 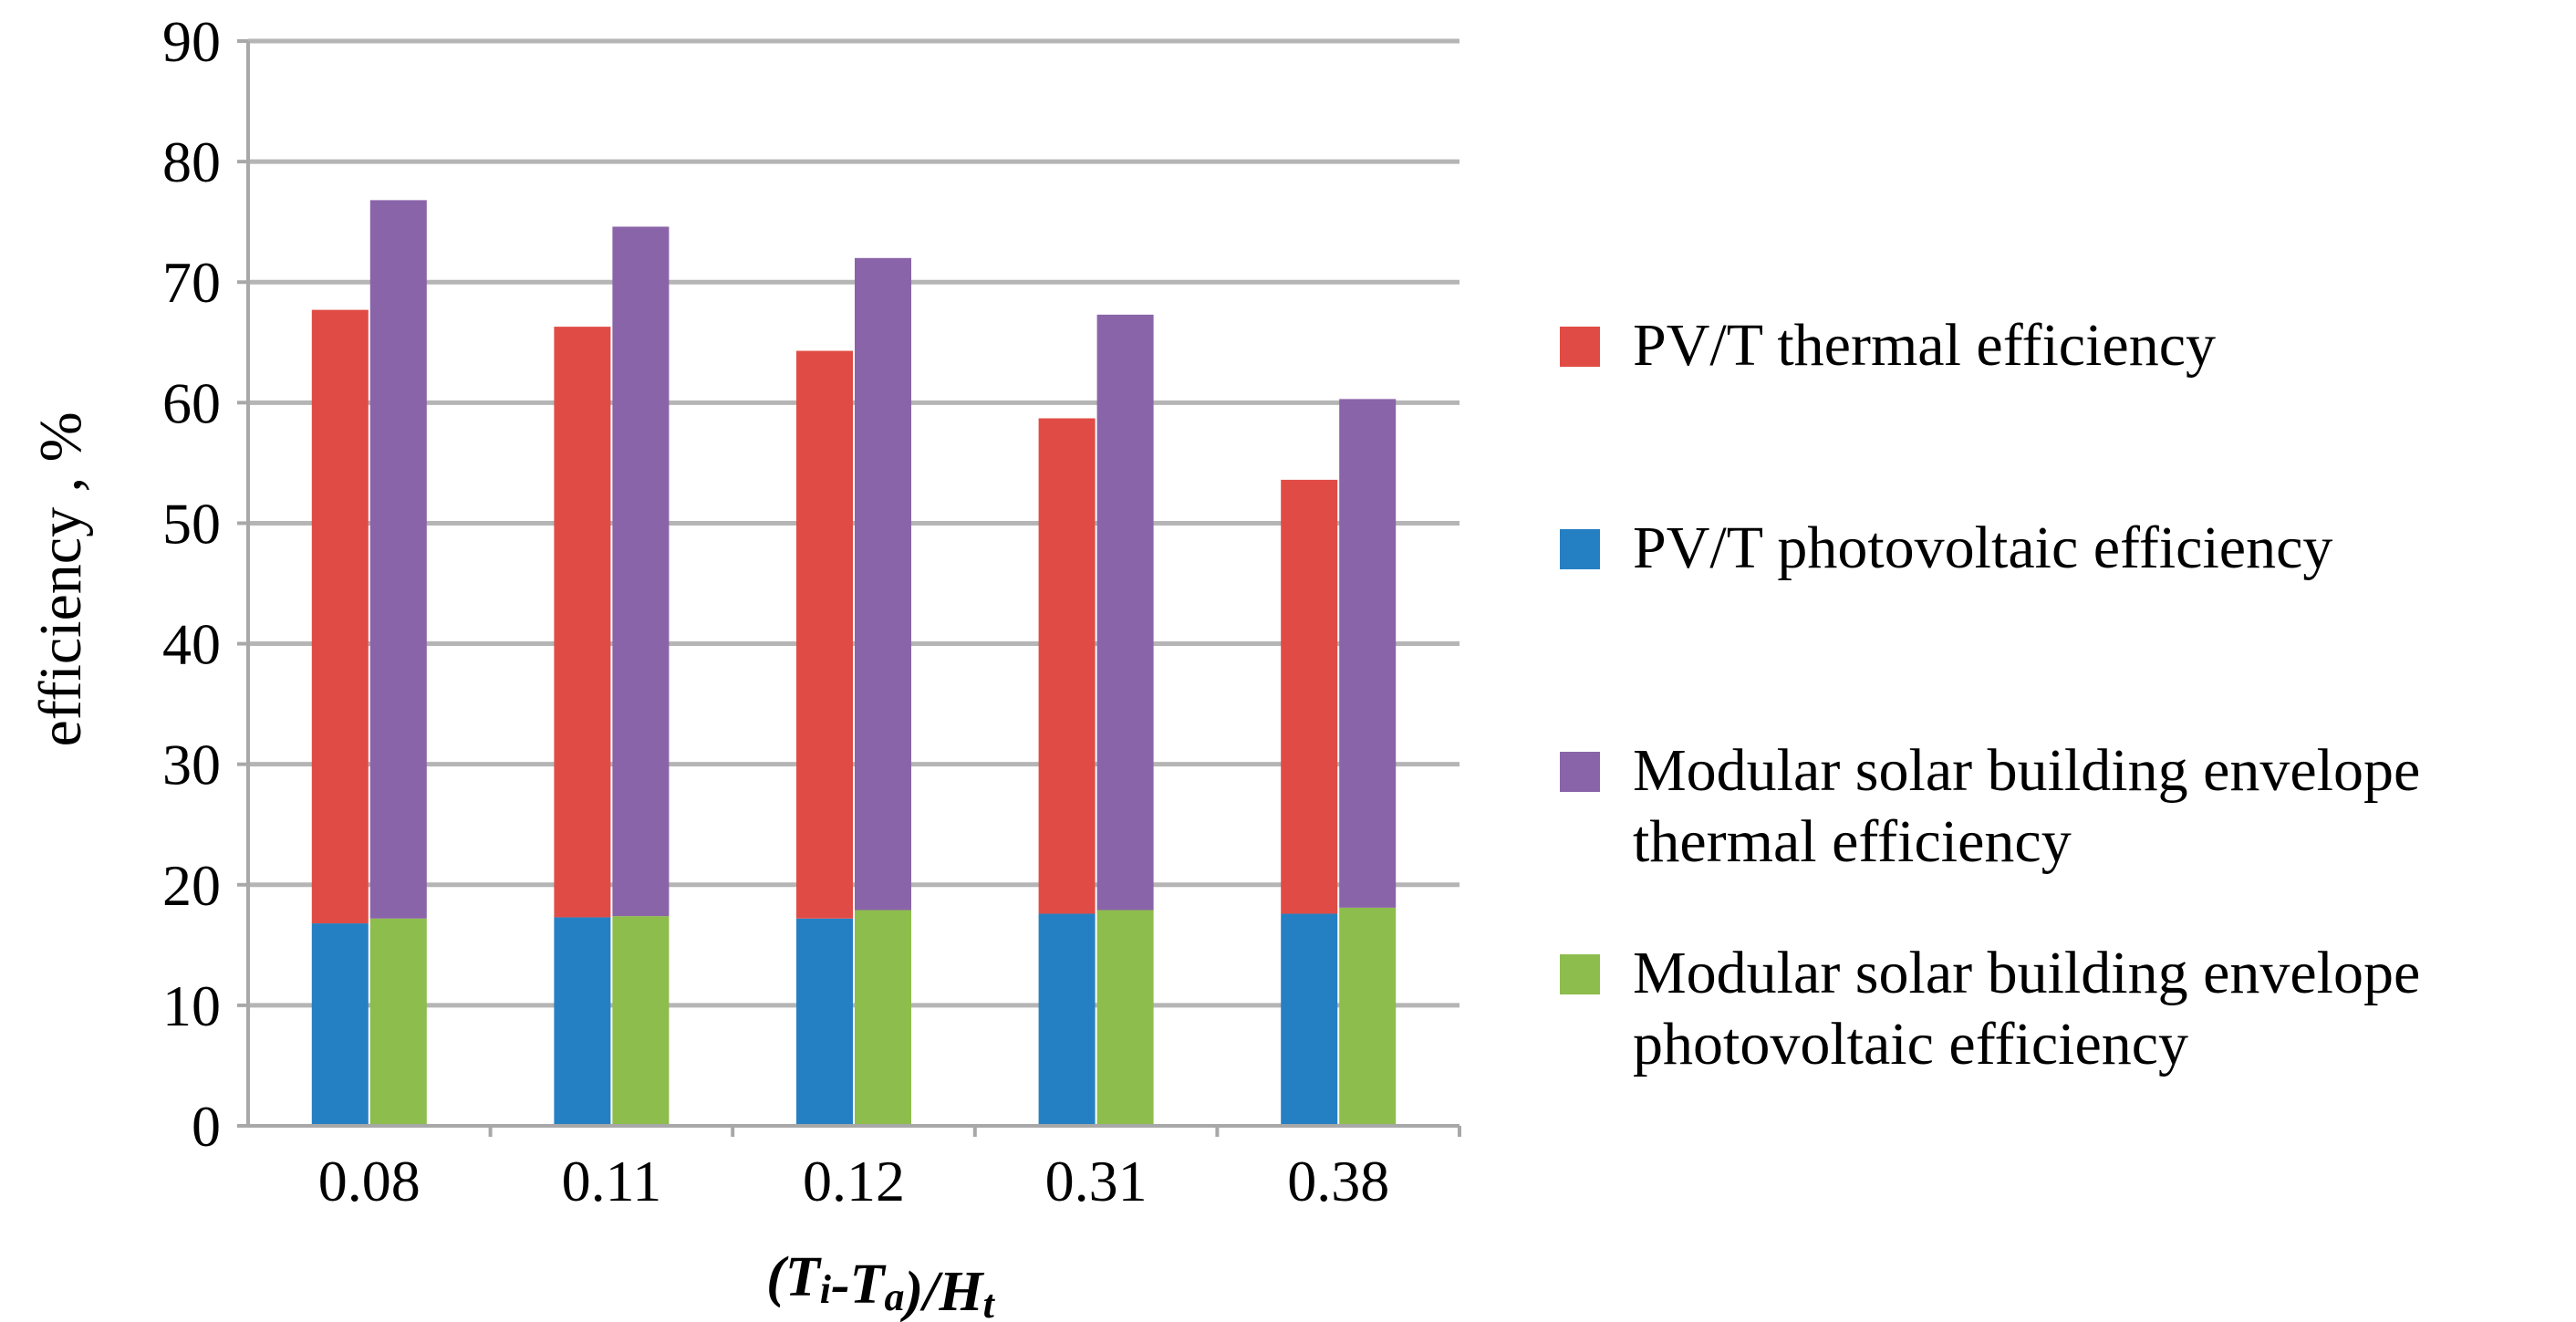 I want to click on legend-label: PV/T photovoltaic efficiency, so click(x=1983, y=548).